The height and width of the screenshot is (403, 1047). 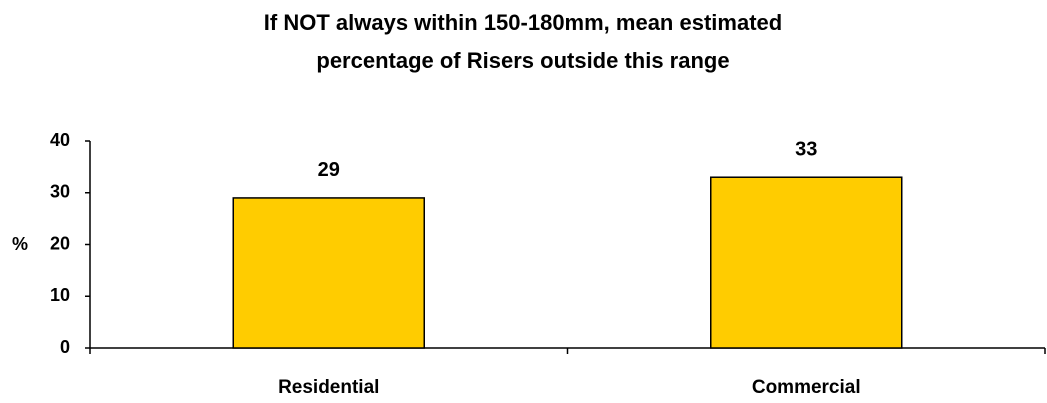 I want to click on y-tick-label: 30, so click(x=60, y=192).